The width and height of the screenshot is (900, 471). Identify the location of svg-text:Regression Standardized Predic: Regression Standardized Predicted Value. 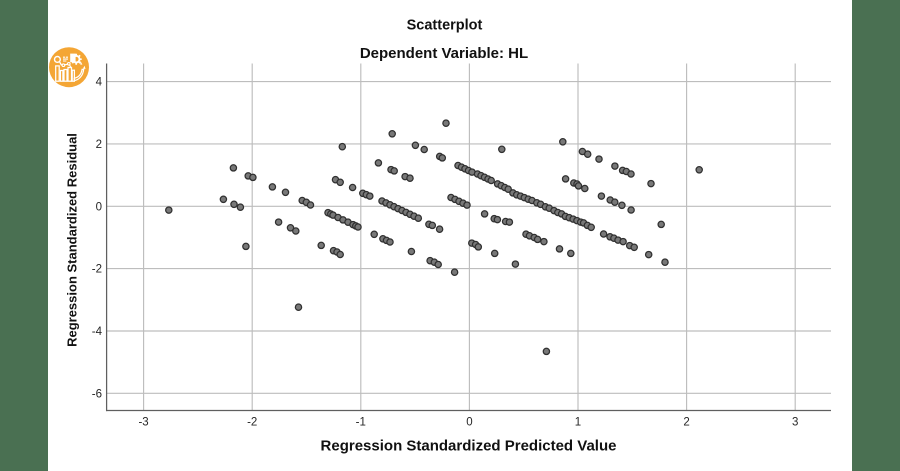
(469, 446).